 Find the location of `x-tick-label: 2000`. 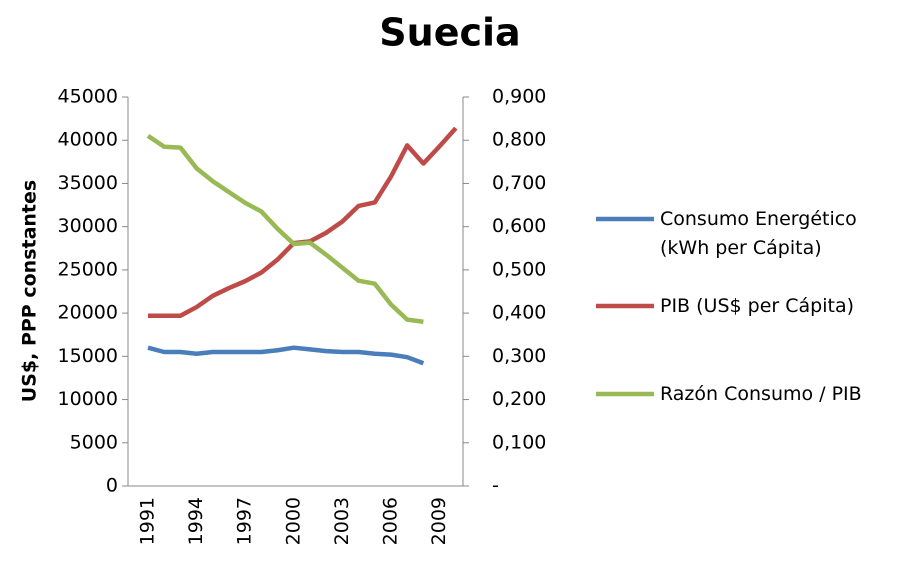

x-tick-label: 2000 is located at coordinates (293, 521).